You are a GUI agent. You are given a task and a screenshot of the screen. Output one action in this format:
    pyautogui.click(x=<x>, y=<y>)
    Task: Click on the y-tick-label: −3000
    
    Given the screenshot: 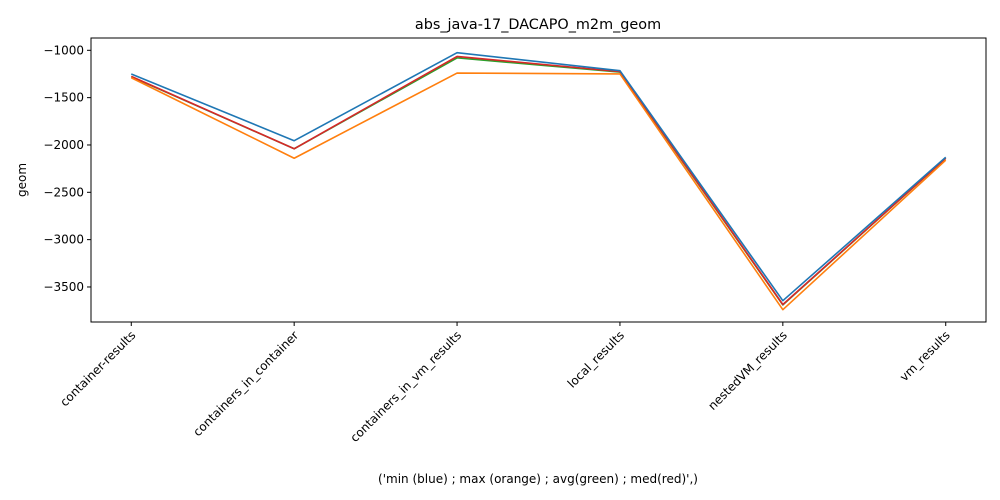 What is the action you would take?
    pyautogui.click(x=63, y=240)
    